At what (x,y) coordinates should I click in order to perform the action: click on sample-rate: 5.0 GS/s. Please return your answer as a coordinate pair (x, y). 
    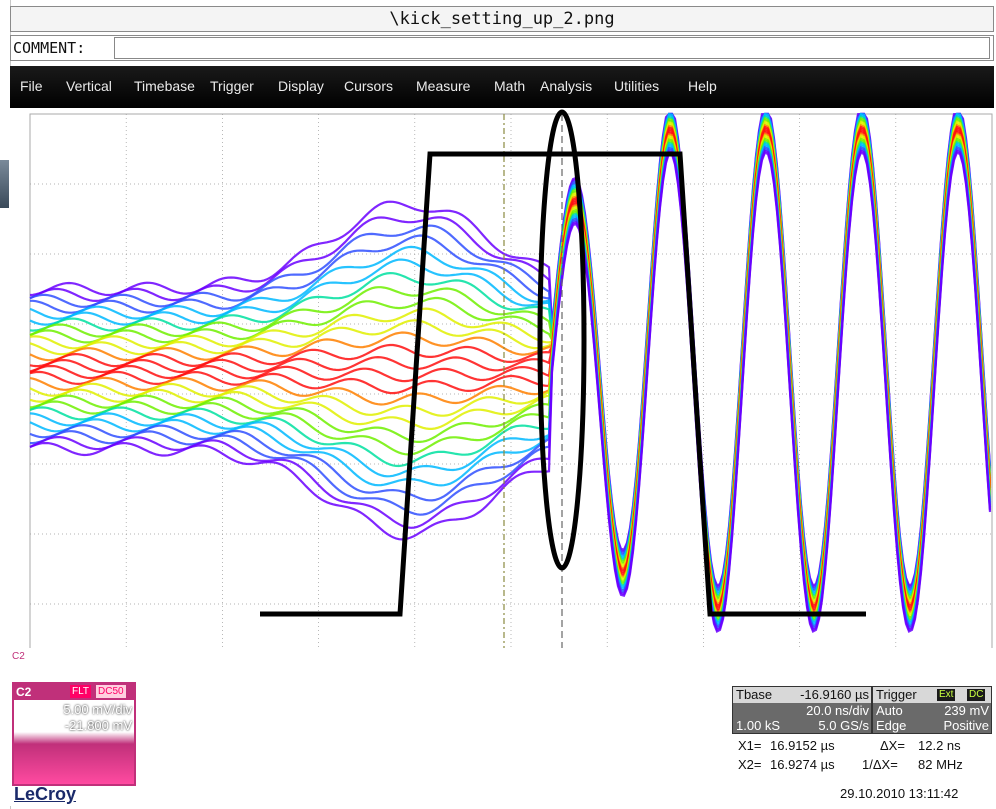
    Looking at the image, I should click on (843, 725).